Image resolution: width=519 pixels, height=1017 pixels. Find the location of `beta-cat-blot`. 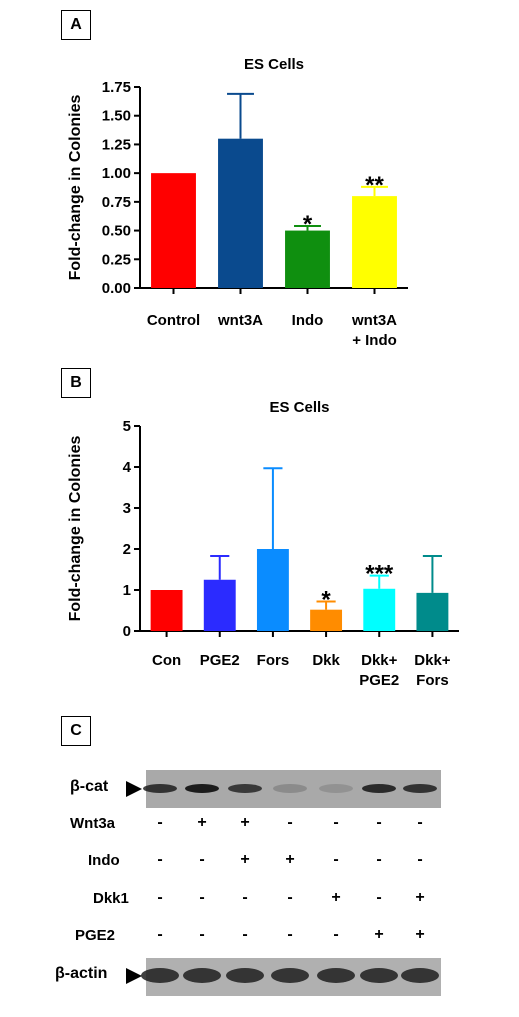

beta-cat-blot is located at coordinates (292, 789).